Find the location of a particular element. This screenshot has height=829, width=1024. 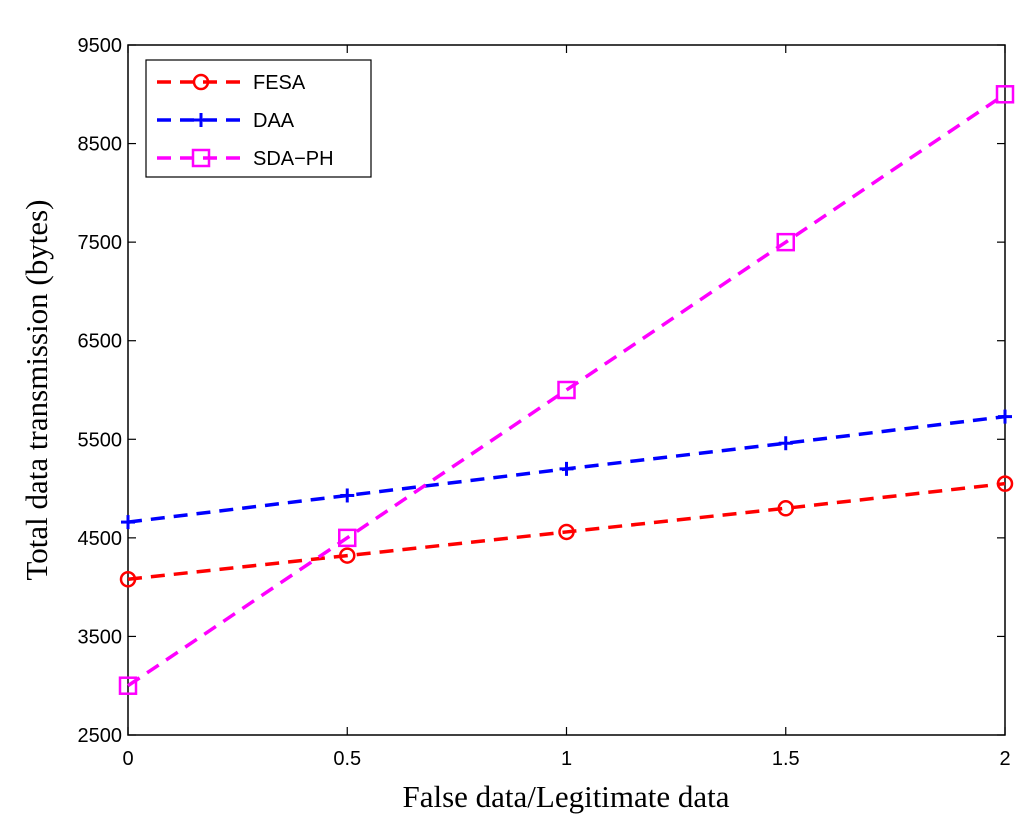

y-tick-label: 2500 is located at coordinates (100, 736).